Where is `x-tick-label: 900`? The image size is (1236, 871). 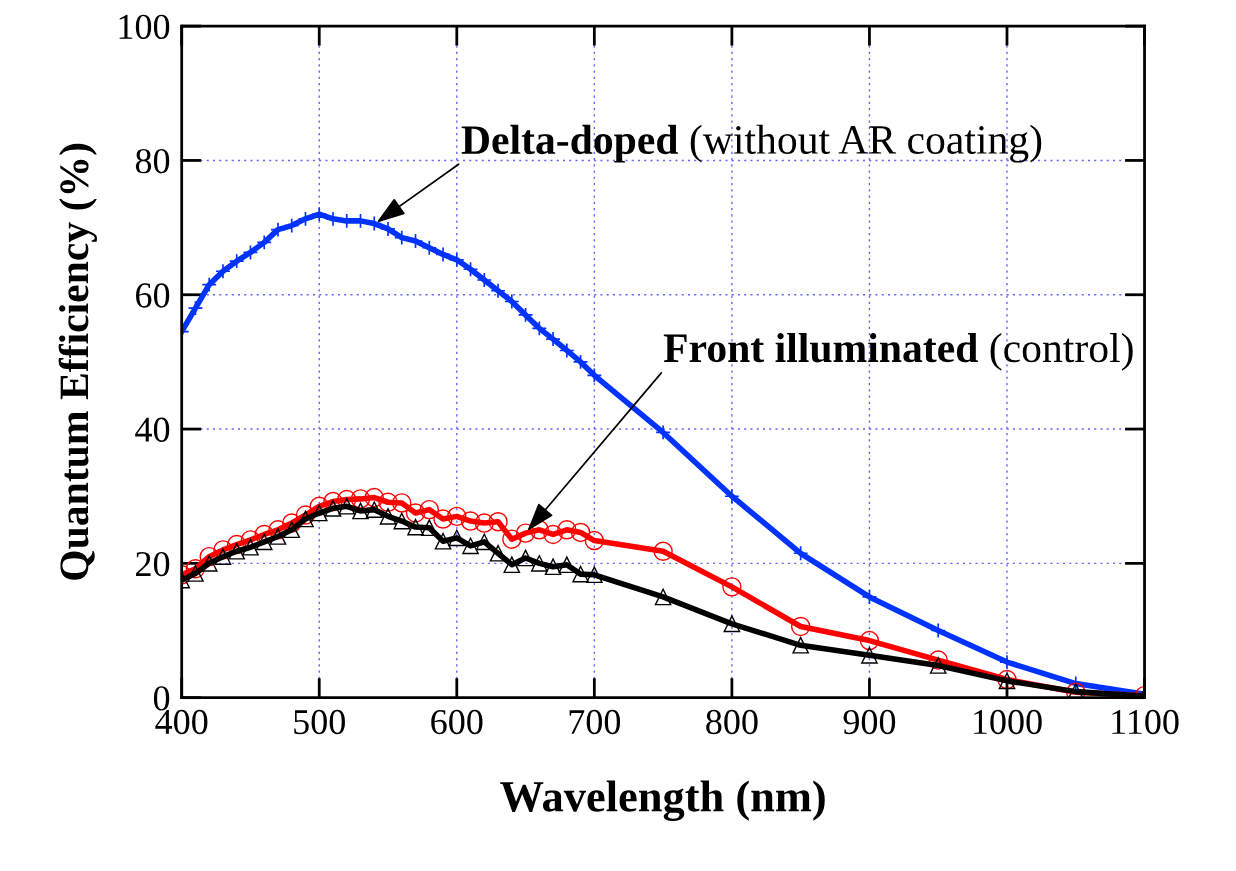
x-tick-label: 900 is located at coordinates (869, 722).